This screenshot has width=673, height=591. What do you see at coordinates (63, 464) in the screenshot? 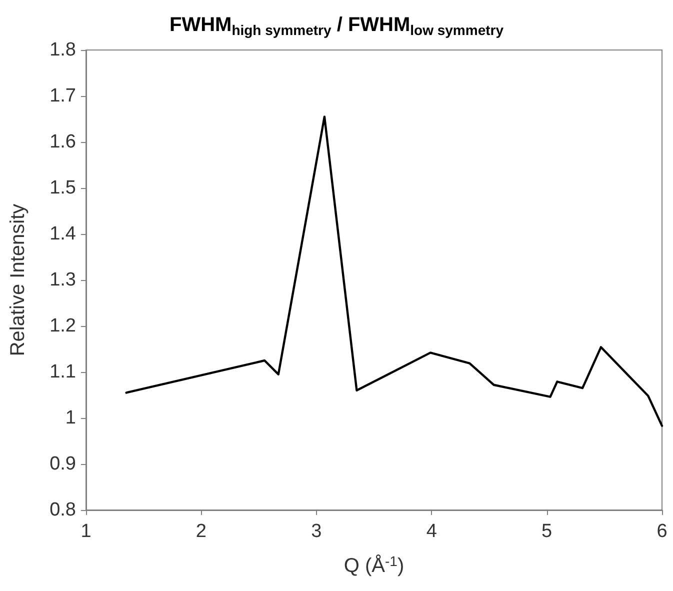
I see `y-tick-label: 0.9` at bounding box center [63, 464].